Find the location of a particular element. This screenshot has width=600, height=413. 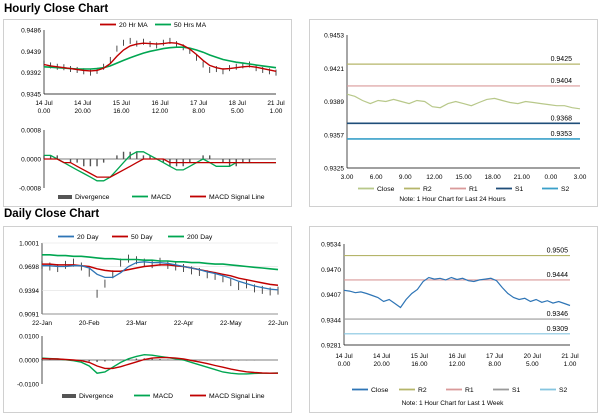

daily-levels-ytick-label: 0.9534 is located at coordinates (331, 245).